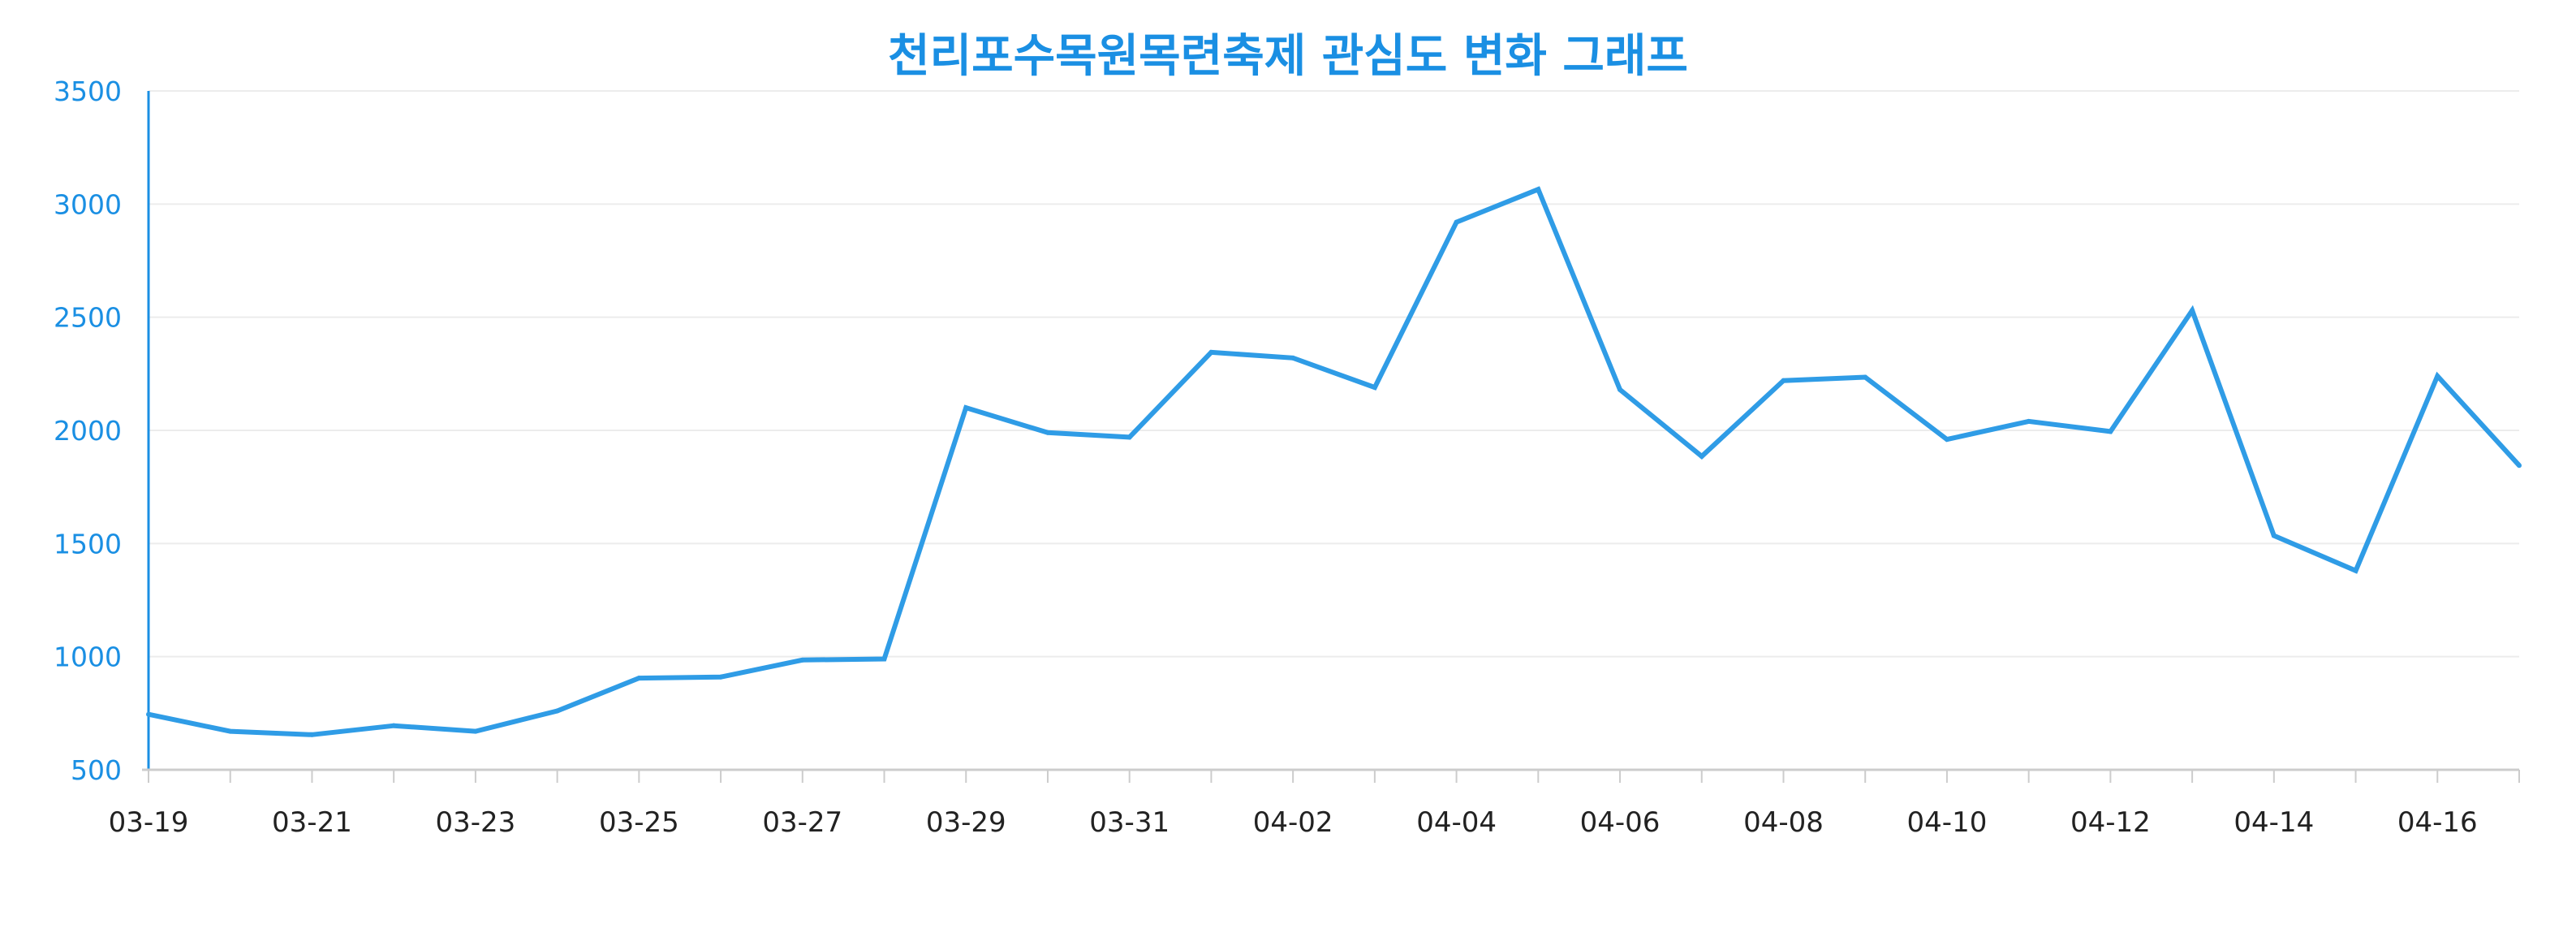 Image resolution: width=2576 pixels, height=933 pixels. I want to click on x-tick-label: 04-08, so click(1784, 822).